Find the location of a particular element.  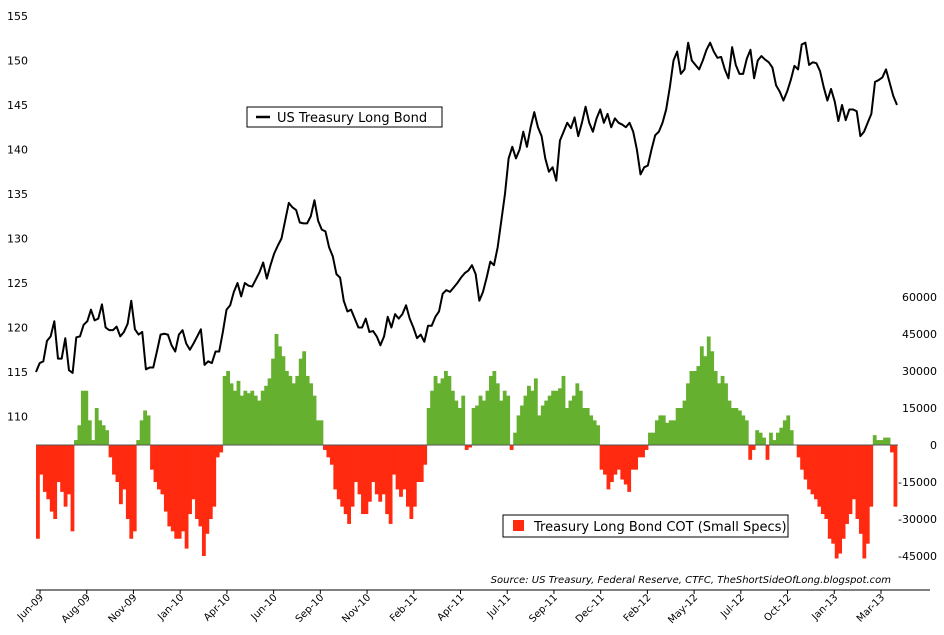

x-tick-label: Feb-12 is located at coordinates (638, 608).